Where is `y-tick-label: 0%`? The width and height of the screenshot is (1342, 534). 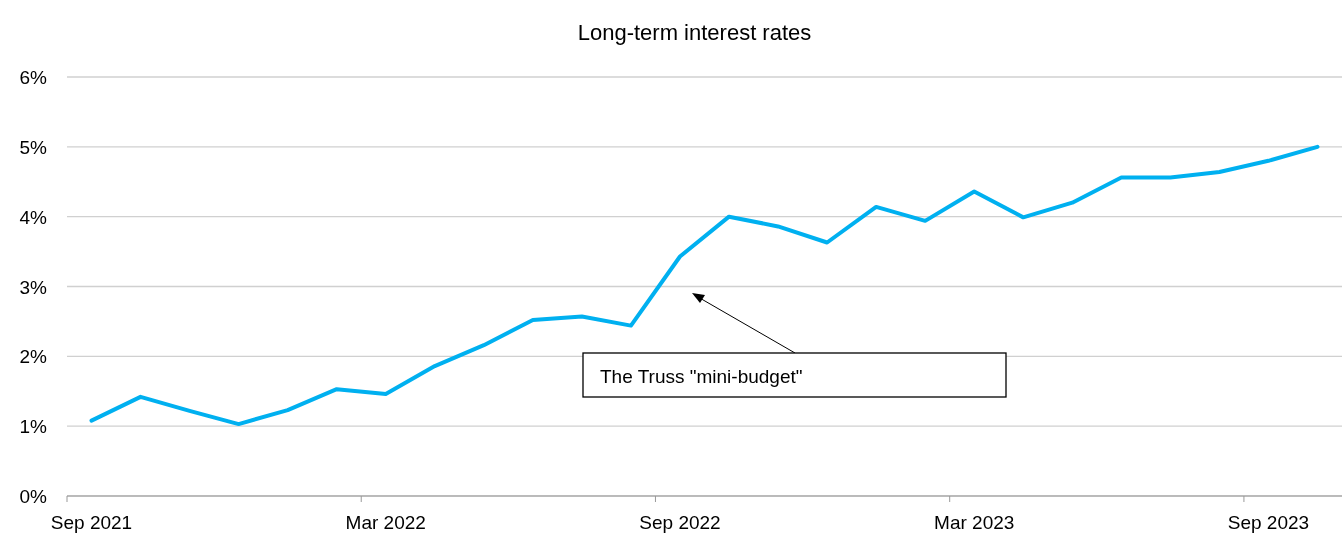
y-tick-label: 0% is located at coordinates (33, 496).